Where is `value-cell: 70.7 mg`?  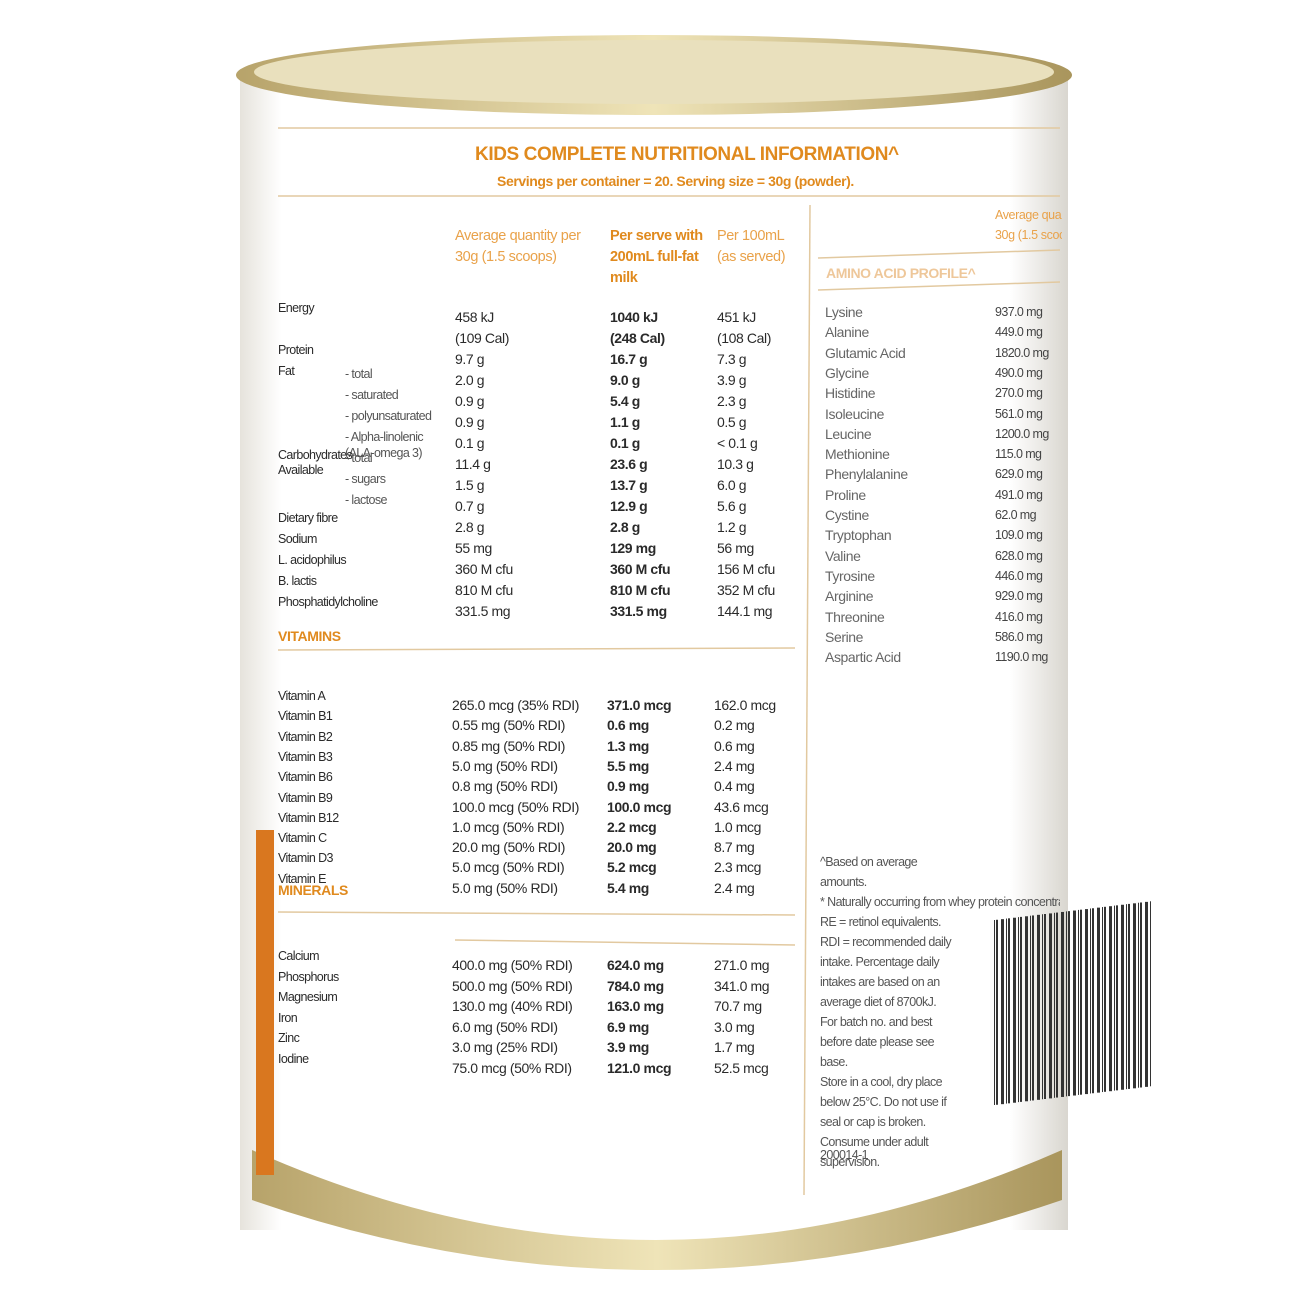
value-cell: 70.7 mg is located at coordinates (738, 1006).